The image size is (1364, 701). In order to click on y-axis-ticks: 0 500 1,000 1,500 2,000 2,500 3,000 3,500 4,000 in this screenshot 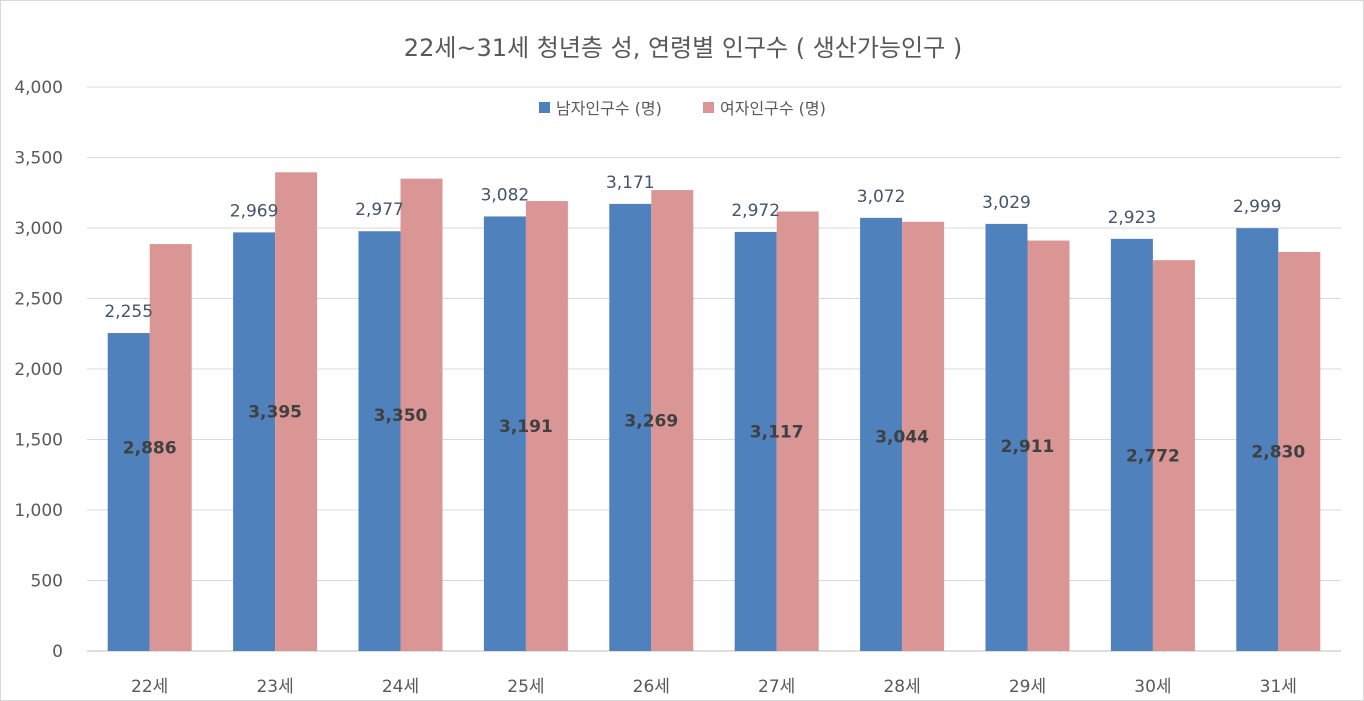, I will do `click(38, 370)`.